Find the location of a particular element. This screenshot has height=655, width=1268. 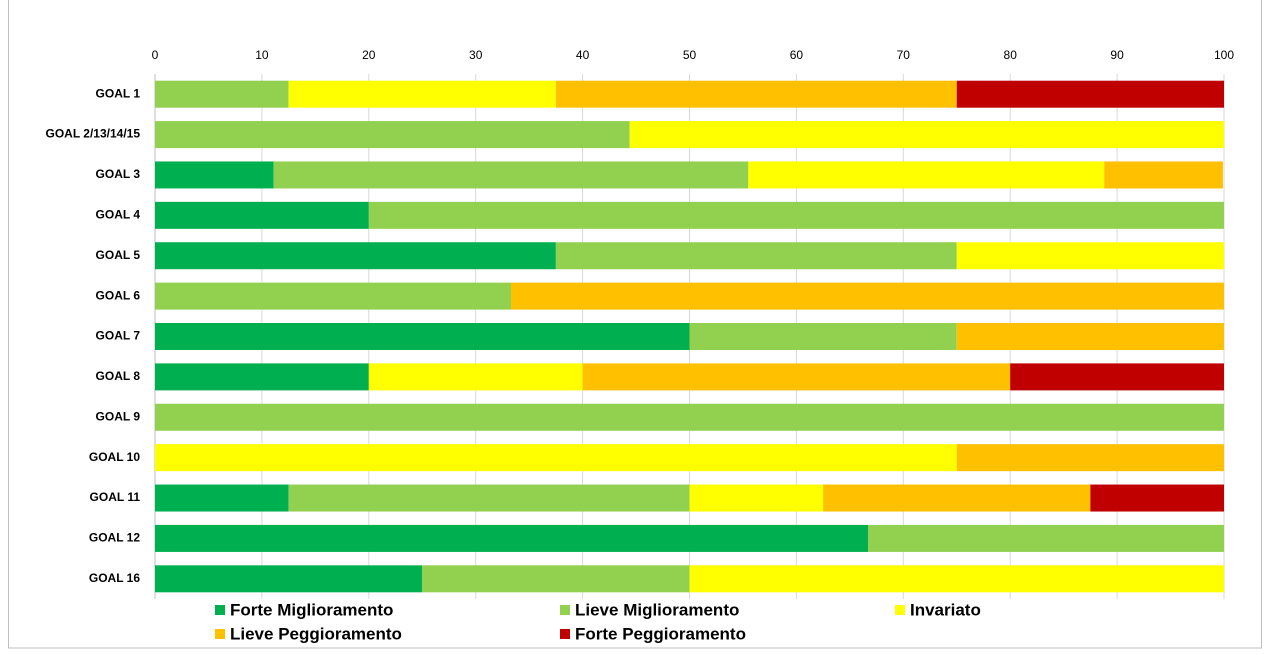

legend-label: Invariato is located at coordinates (945, 609).